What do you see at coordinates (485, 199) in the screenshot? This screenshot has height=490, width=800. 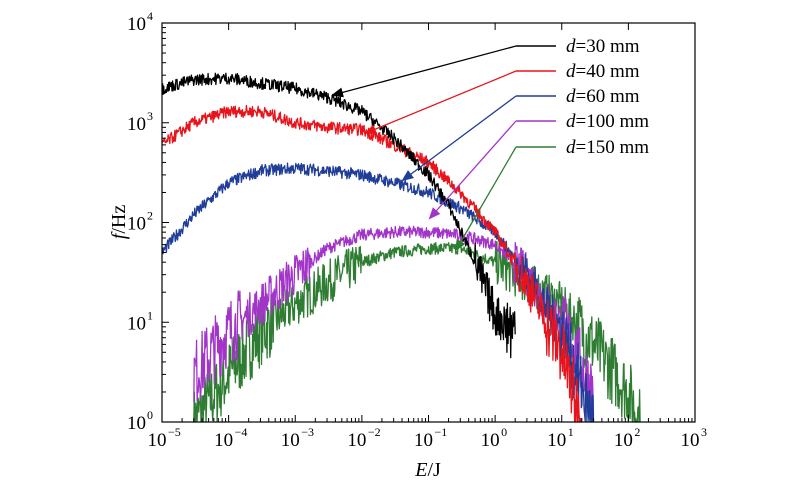 I see `legend-arrow-150mm` at bounding box center [485, 199].